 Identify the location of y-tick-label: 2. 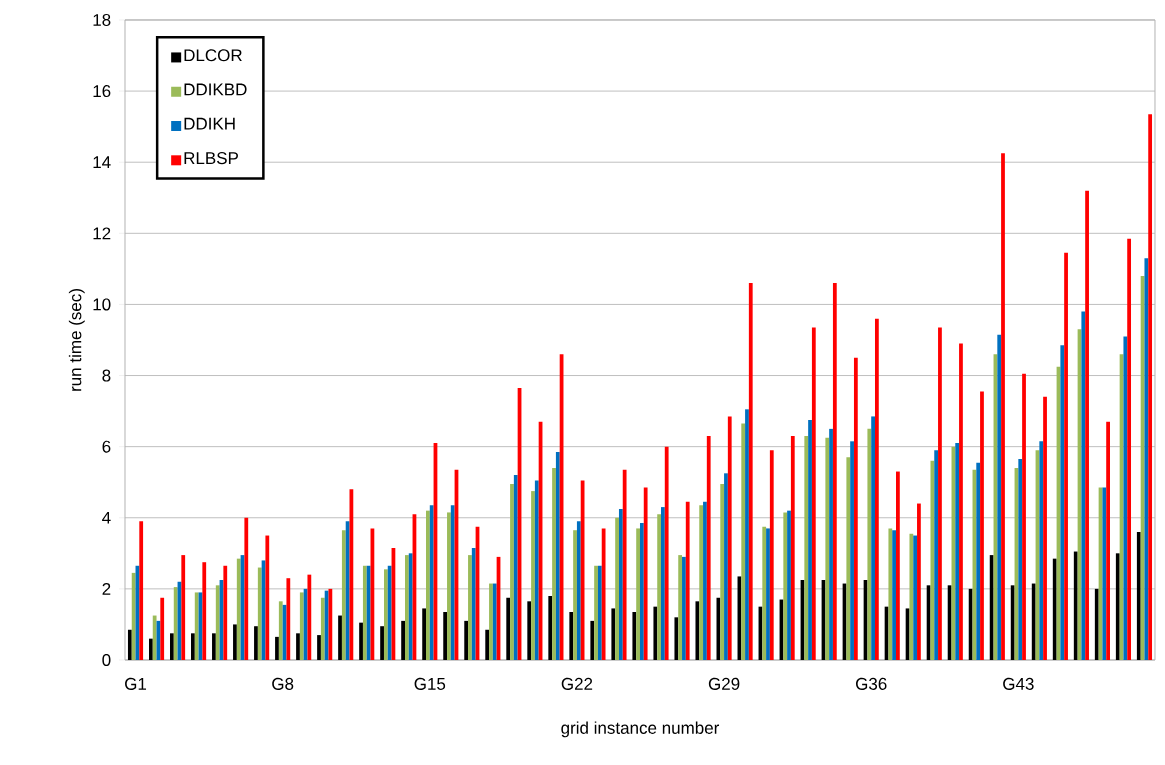
(106, 588).